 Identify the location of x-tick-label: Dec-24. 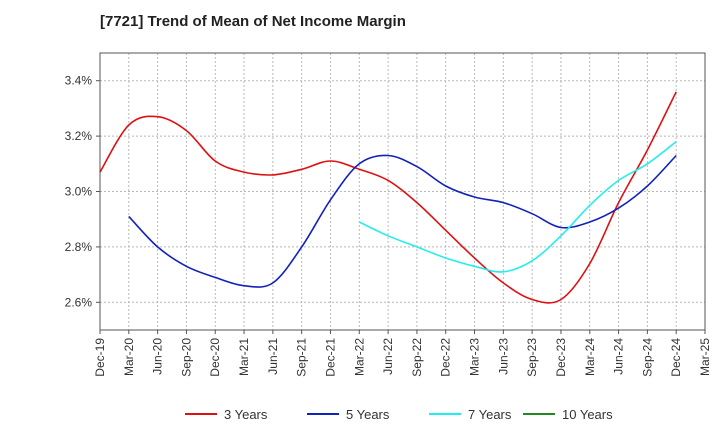
(676, 357).